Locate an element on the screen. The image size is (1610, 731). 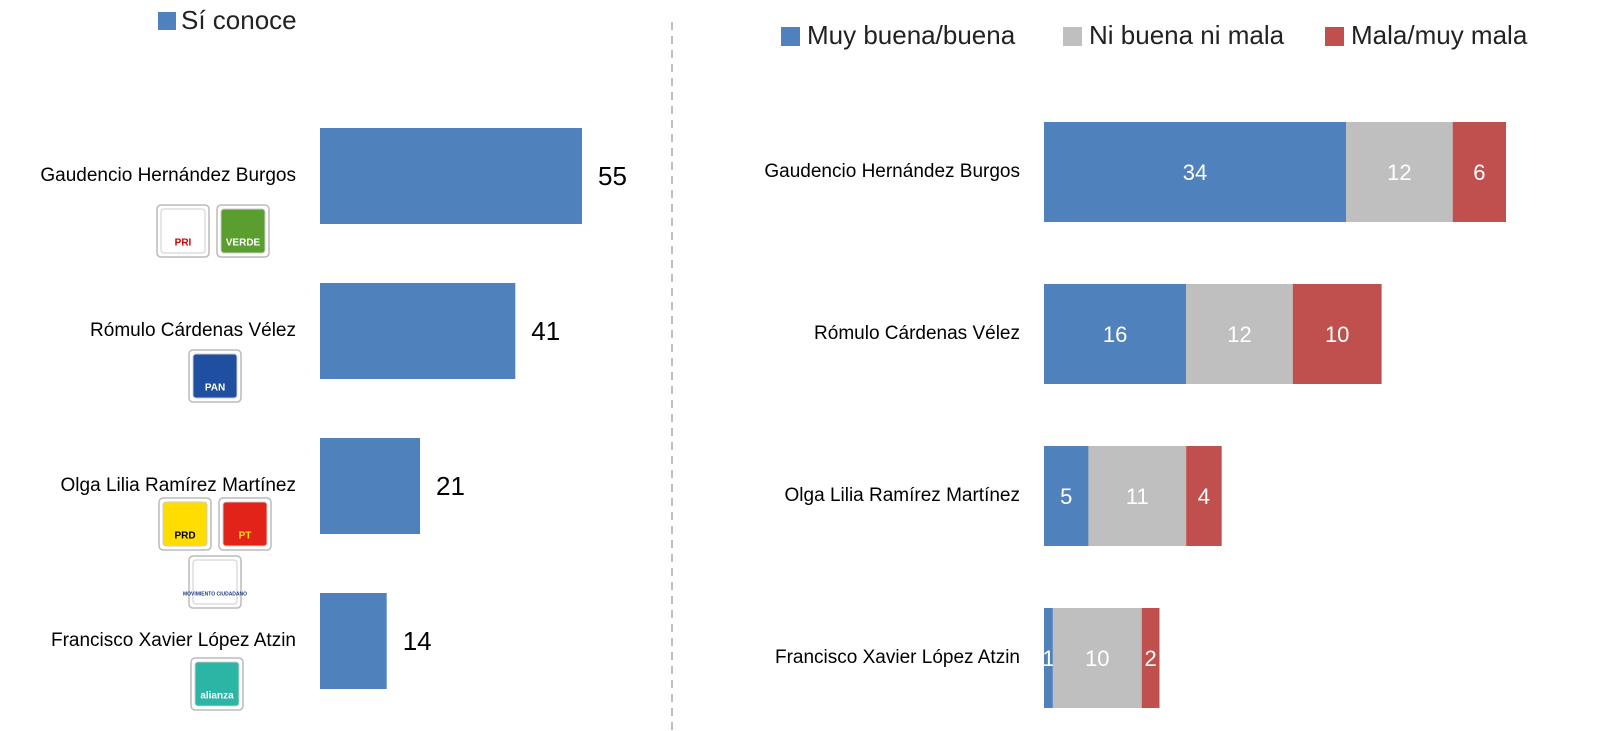
value-label: 1 is located at coordinates (1048, 658).